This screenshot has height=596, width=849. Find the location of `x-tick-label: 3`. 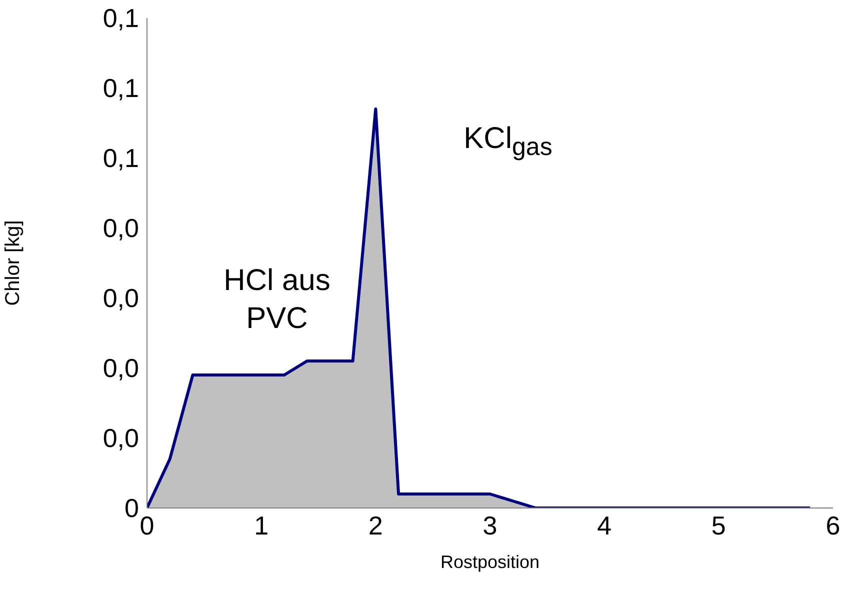

x-tick-label: 3 is located at coordinates (490, 525).